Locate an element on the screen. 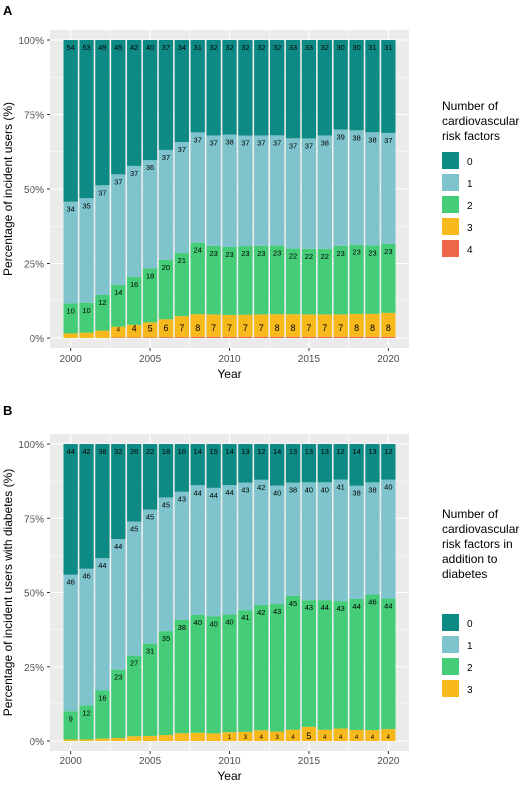 The image size is (520, 786). x-tick-label: 2015 is located at coordinates (309, 359).